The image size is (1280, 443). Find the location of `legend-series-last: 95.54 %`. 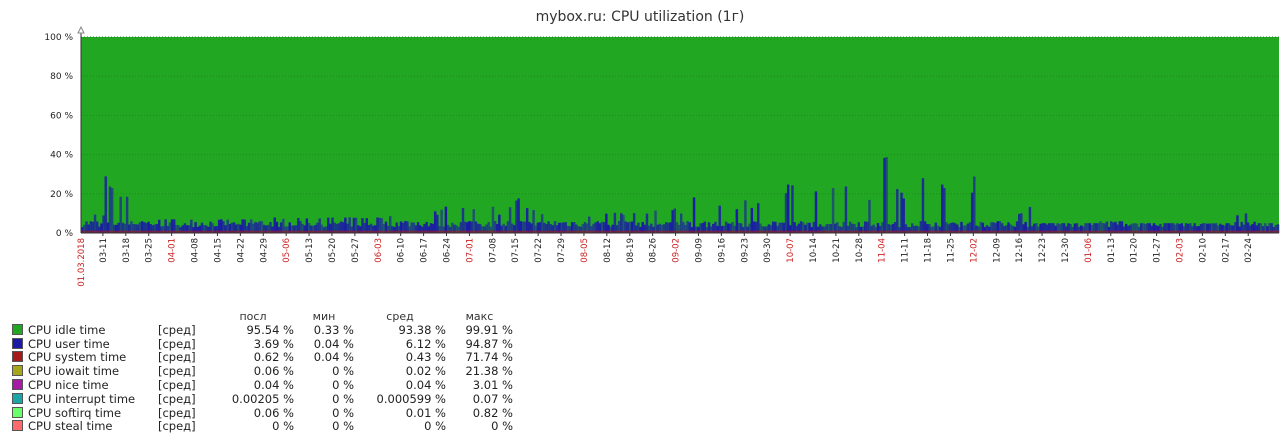

legend-series-last: 95.54 % is located at coordinates (270, 329).